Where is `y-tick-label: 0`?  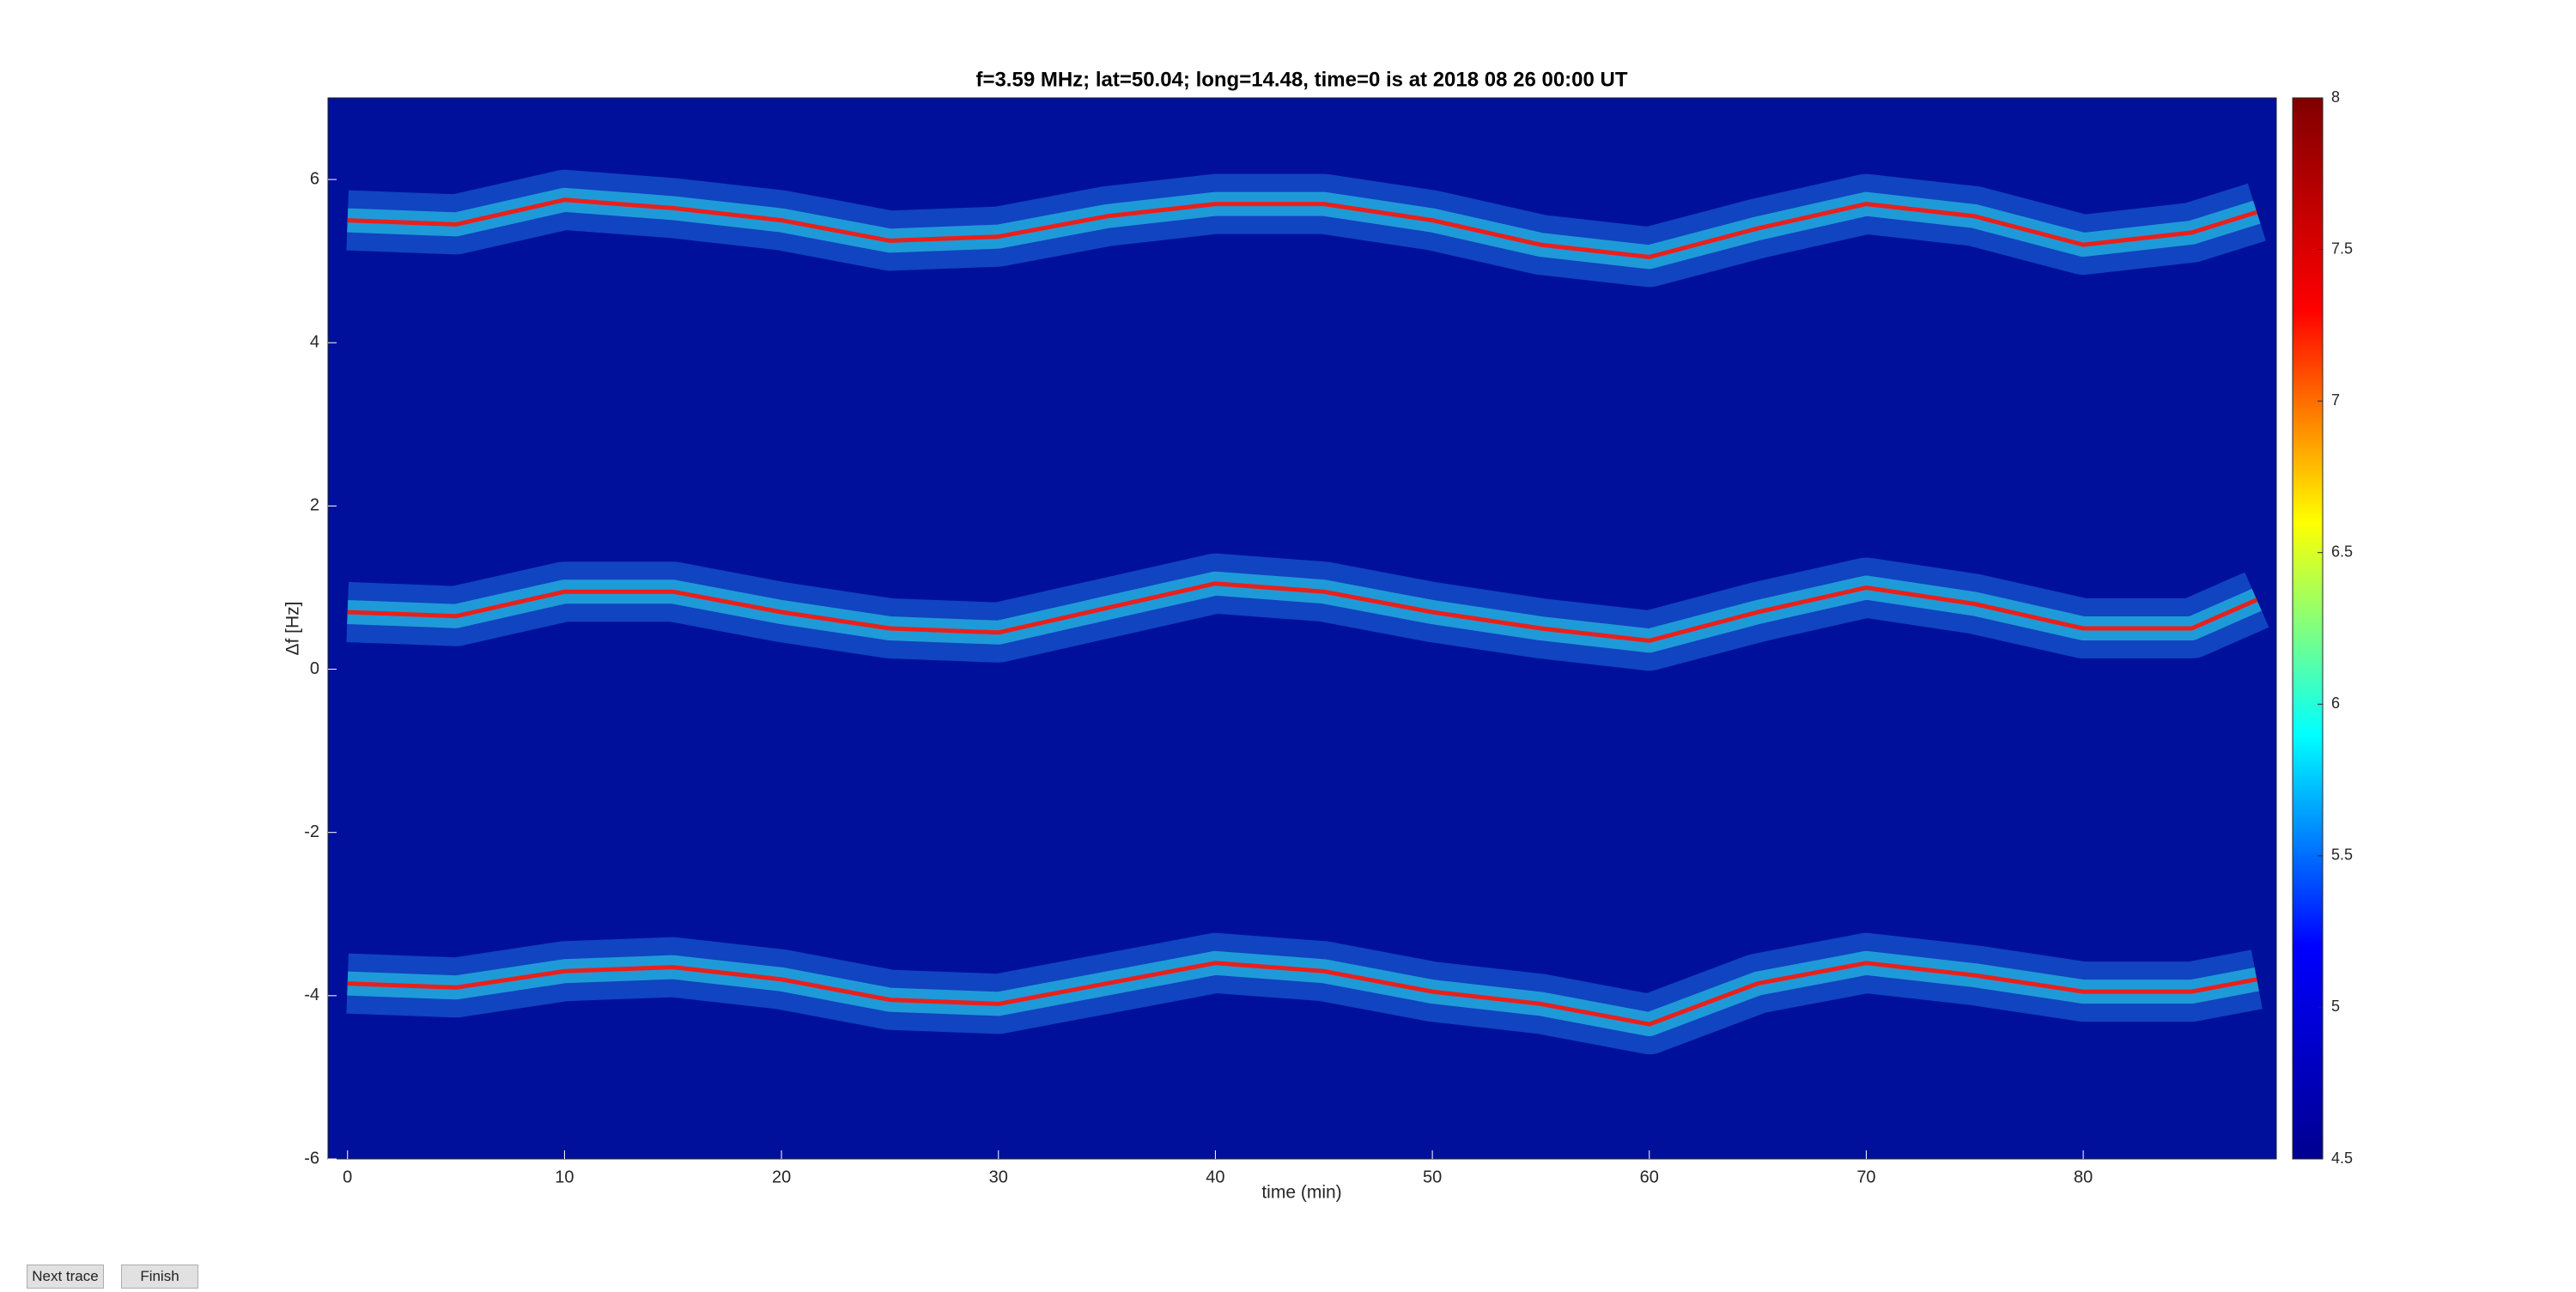
y-tick-label: 0 is located at coordinates (314, 668).